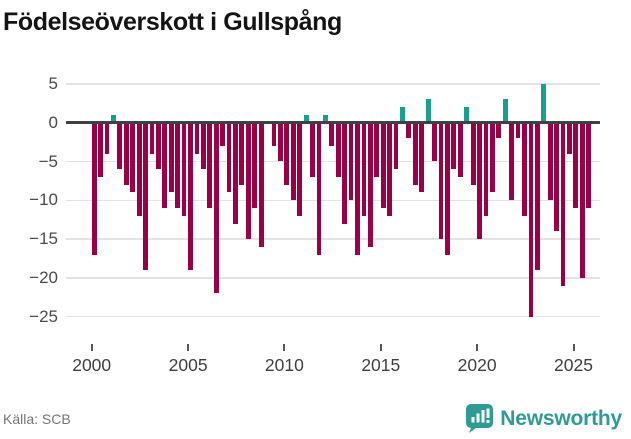 This screenshot has height=439, width=631. What do you see at coordinates (428, 111) in the screenshot?
I see `bar-2017T2` at bounding box center [428, 111].